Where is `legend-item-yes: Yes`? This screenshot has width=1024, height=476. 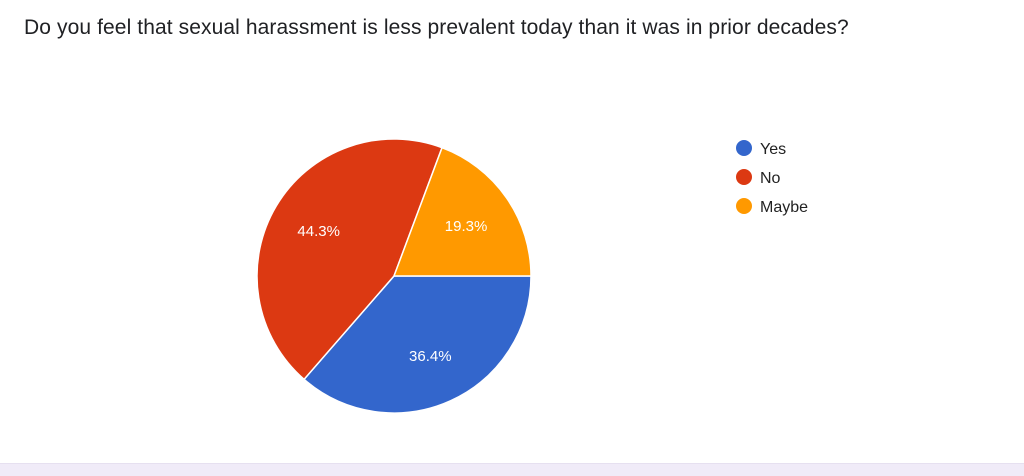
legend-item-yes: Yes is located at coordinates (761, 149).